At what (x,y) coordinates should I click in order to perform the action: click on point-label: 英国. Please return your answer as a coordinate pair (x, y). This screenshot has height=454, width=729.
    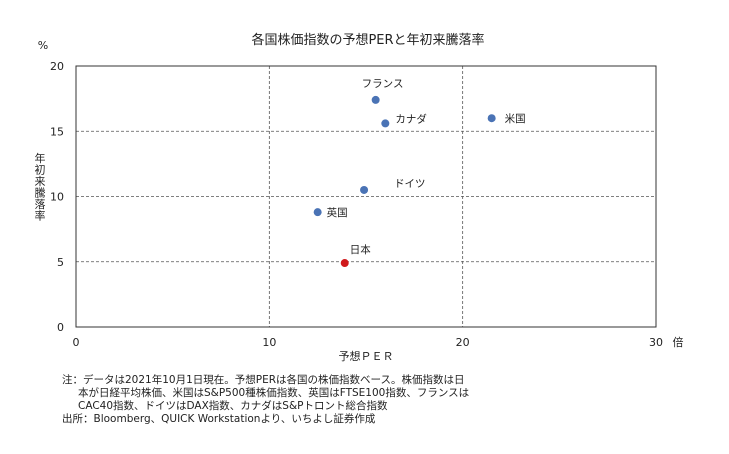
    Looking at the image, I should click on (337, 212).